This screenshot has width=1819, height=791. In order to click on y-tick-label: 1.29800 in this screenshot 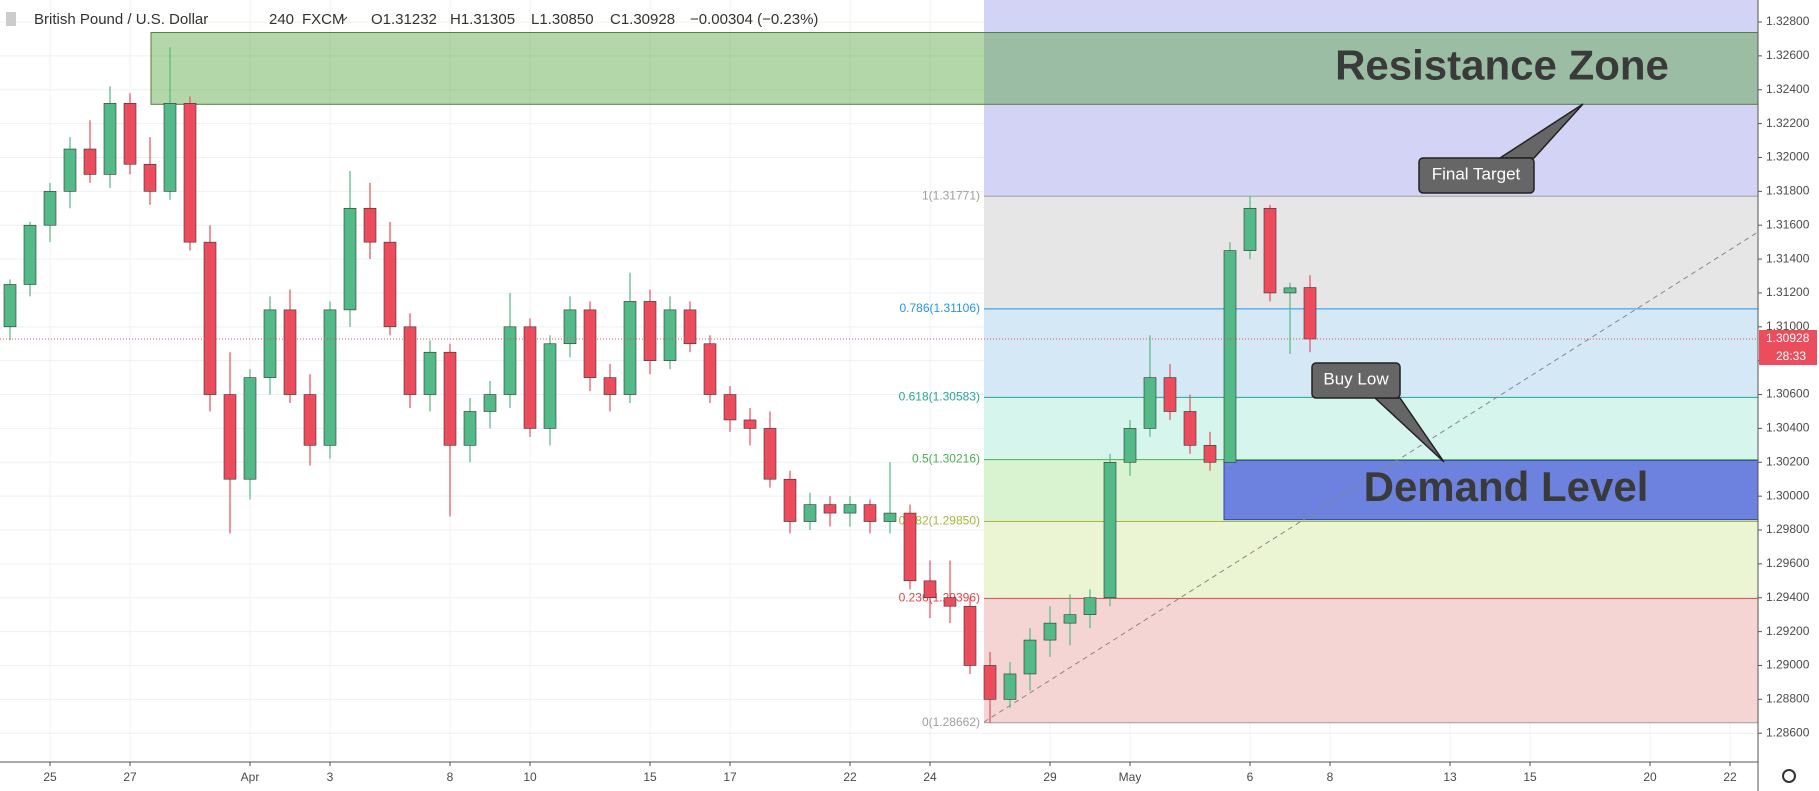, I will do `click(1788, 529)`.